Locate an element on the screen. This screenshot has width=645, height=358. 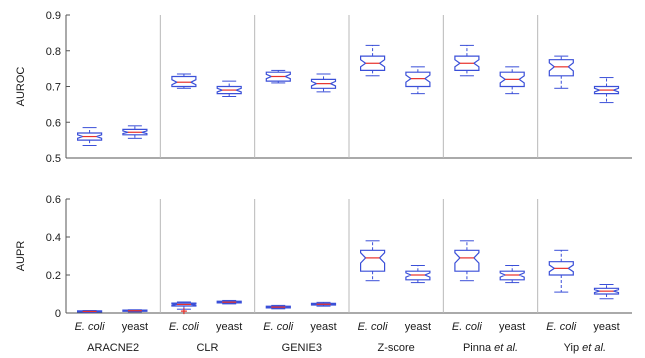
group-label-name: GENIE3 is located at coordinates (302, 348).